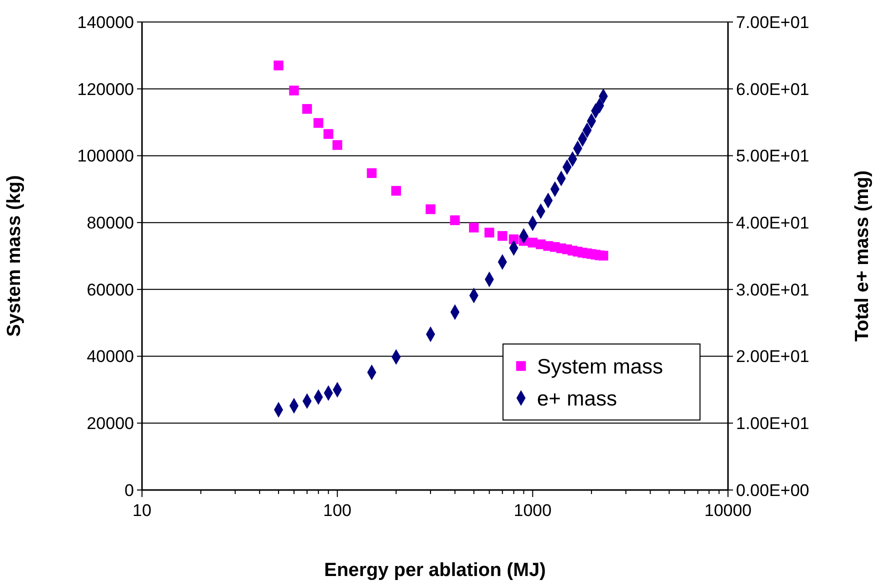 The width and height of the screenshot is (881, 586). Describe the element at coordinates (129, 490) in the screenshot. I see `y-tick-label: 0` at that location.